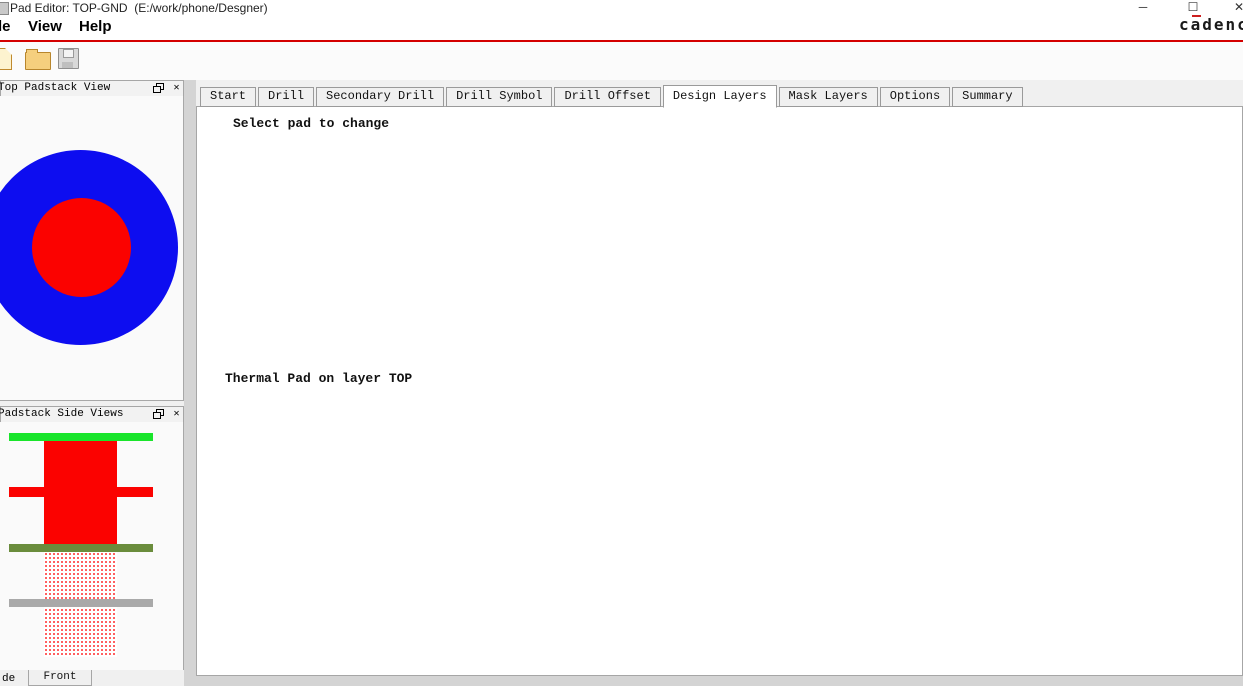 The width and height of the screenshot is (1243, 686). I want to click on cadence-logo: cadence, so click(1211, 25).